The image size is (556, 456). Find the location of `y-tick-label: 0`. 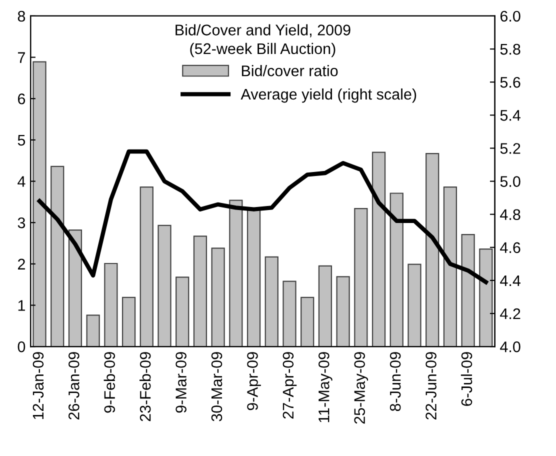

y-tick-label: 0 is located at coordinates (22, 346).